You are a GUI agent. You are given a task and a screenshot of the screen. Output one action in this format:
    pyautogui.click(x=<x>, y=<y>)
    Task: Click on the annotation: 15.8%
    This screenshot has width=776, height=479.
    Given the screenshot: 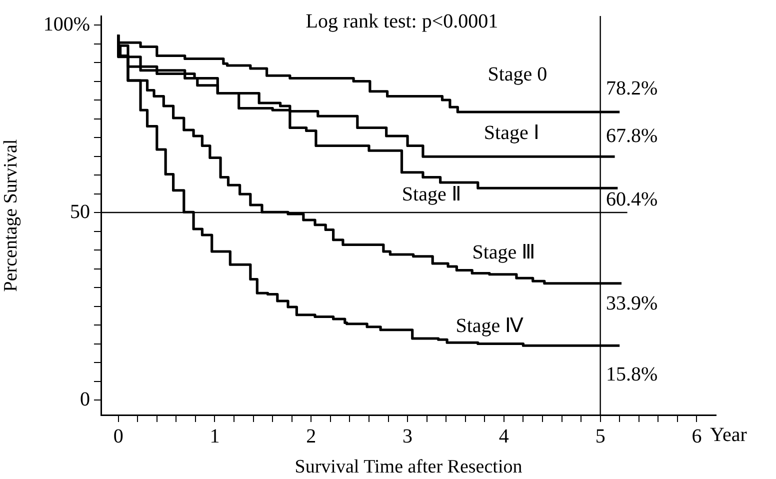 What is the action you would take?
    pyautogui.click(x=632, y=374)
    